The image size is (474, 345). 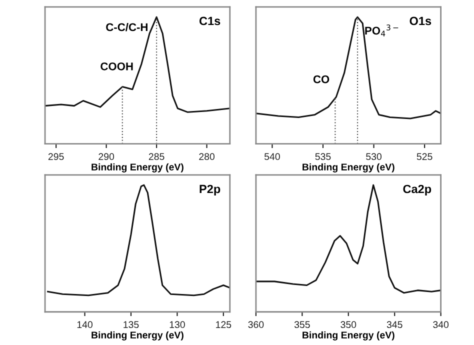 I want to click on x-tick-label: 540, so click(x=272, y=156).